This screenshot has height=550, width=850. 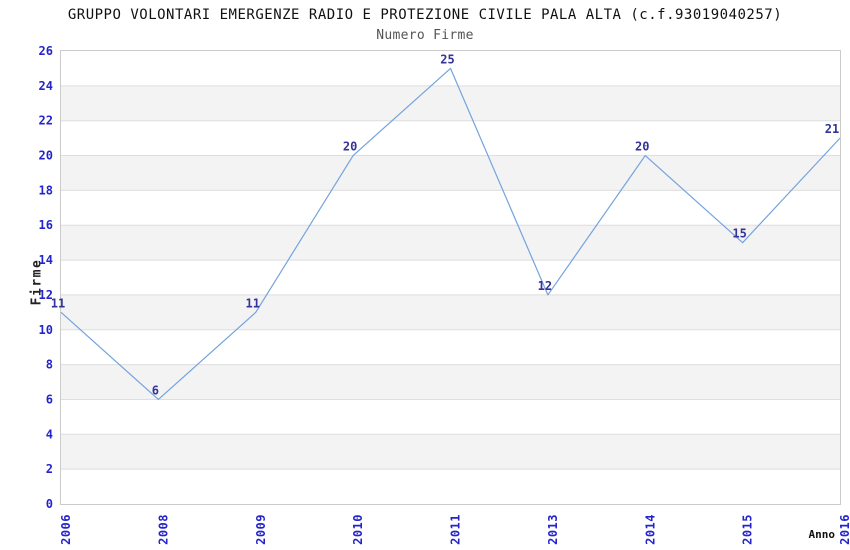 What do you see at coordinates (261, 529) in the screenshot?
I see `x-tick-label: 2009` at bounding box center [261, 529].